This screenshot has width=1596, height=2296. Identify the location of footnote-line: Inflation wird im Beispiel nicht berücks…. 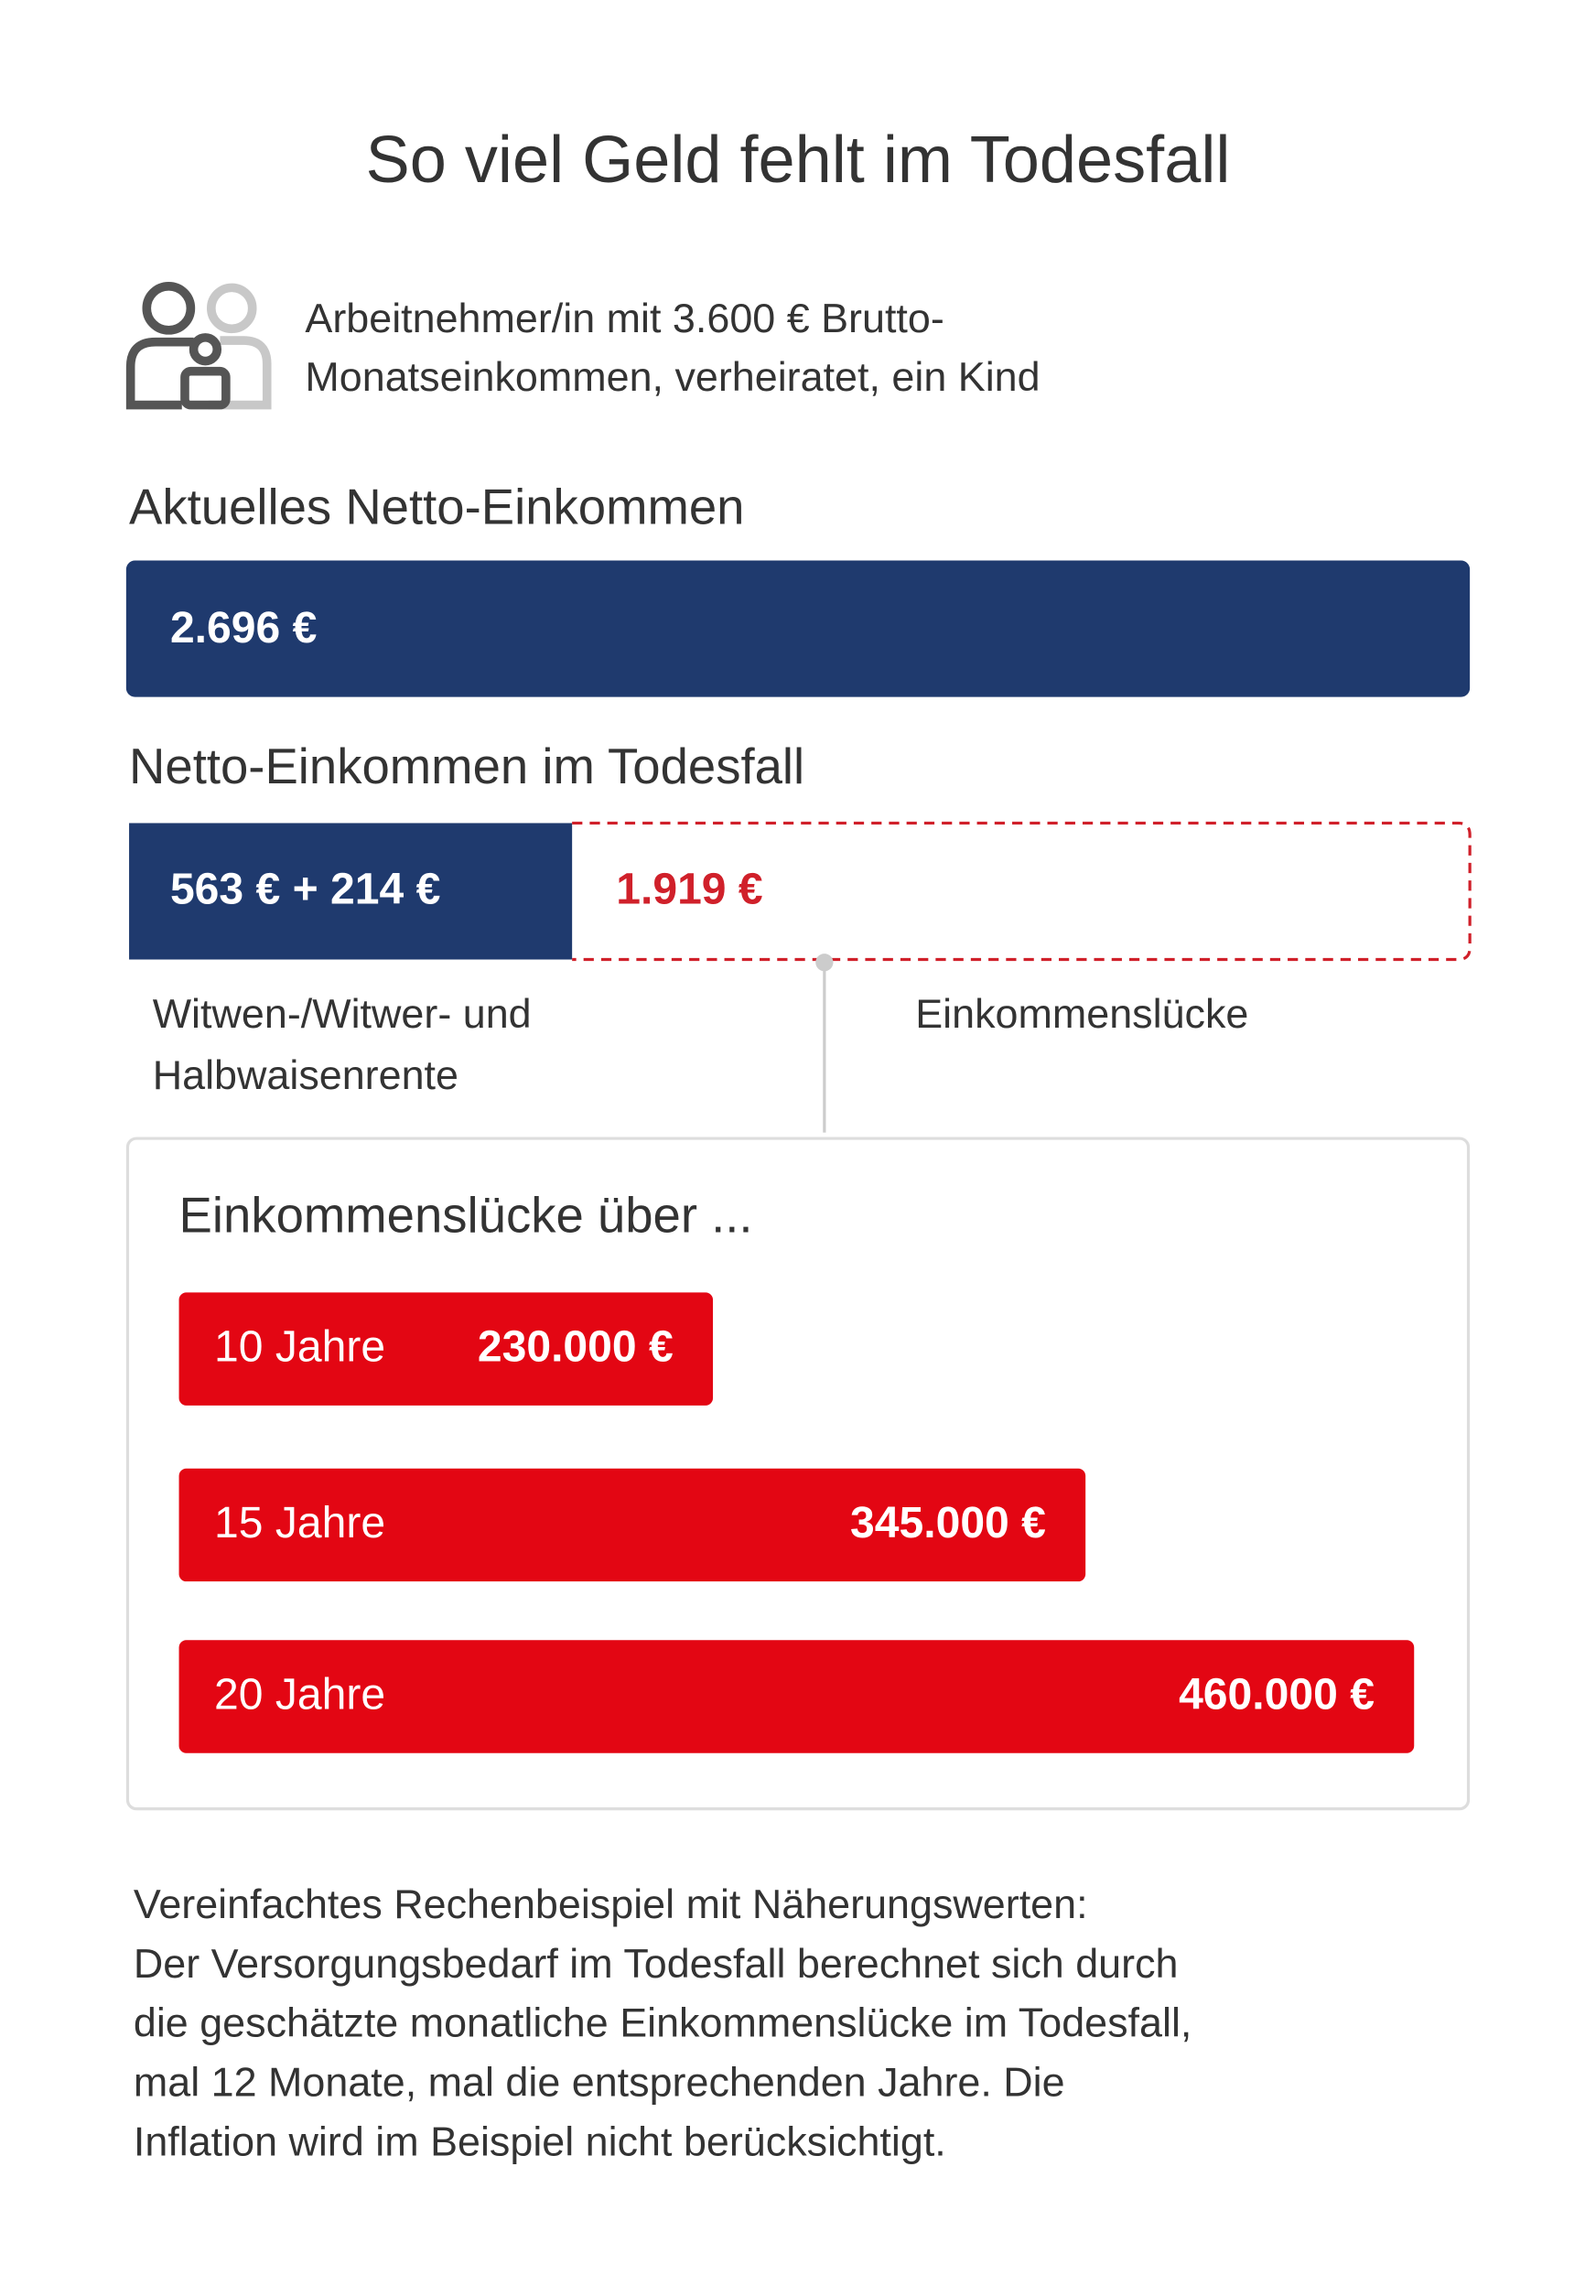
(540, 2141).